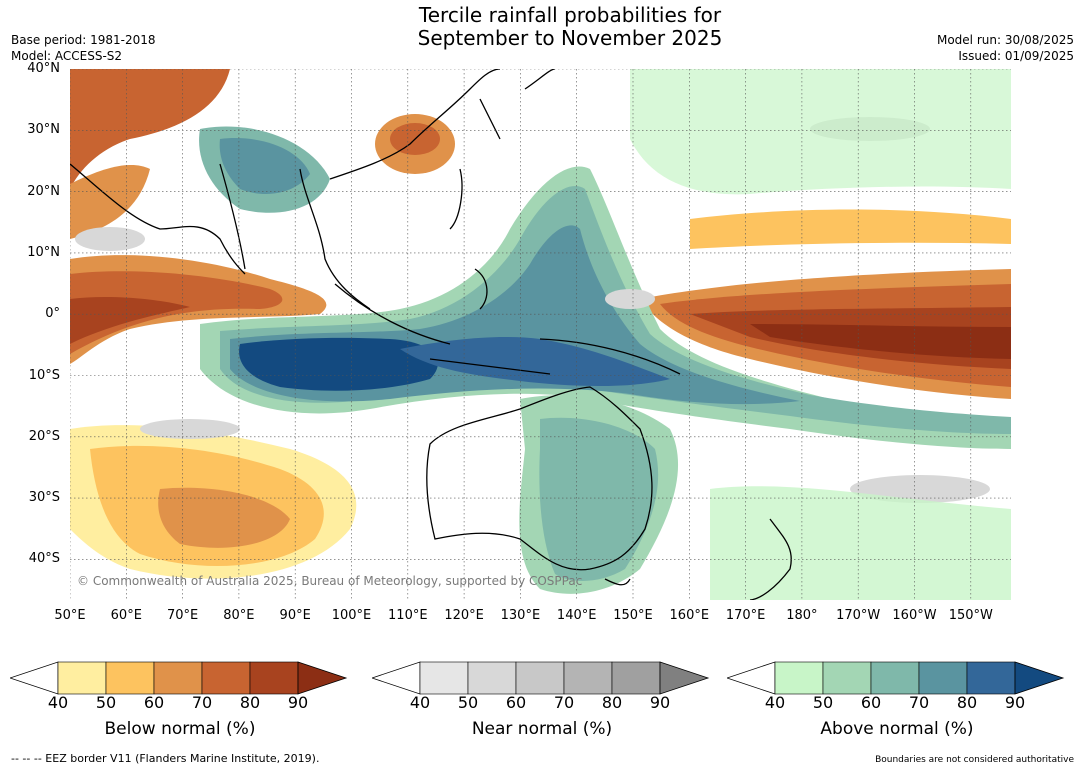  I want to click on lat-label: 40°S, so click(44, 559).